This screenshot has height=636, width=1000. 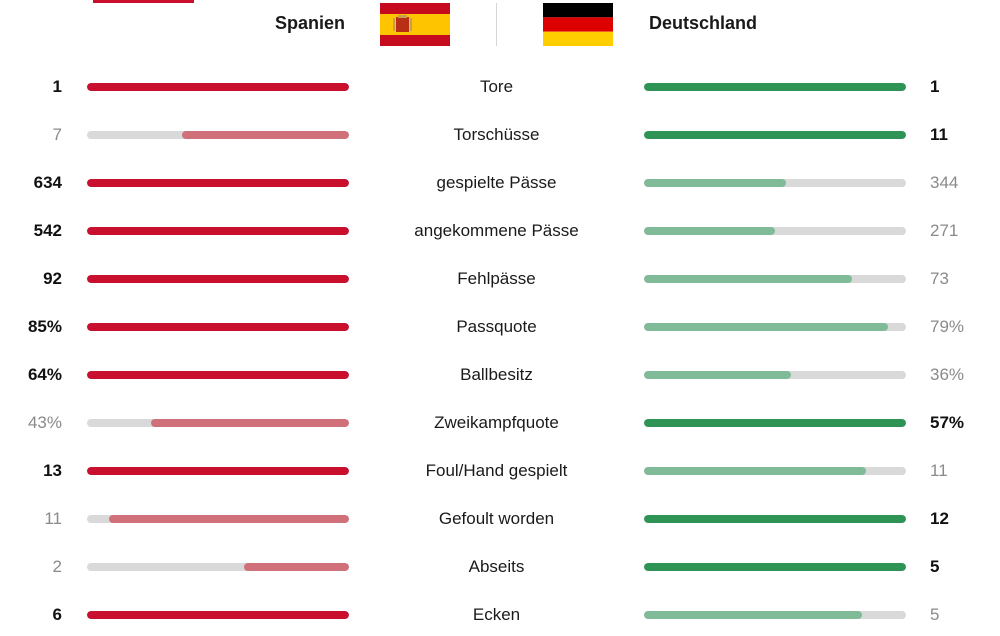 I want to click on stat-label: Ballbesitz, so click(x=496, y=374).